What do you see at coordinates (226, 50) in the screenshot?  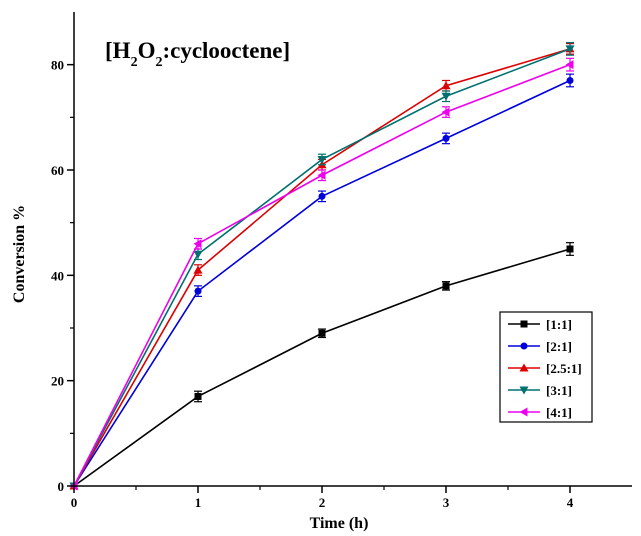 I see `title-rest: :cyclooctene]` at bounding box center [226, 50].